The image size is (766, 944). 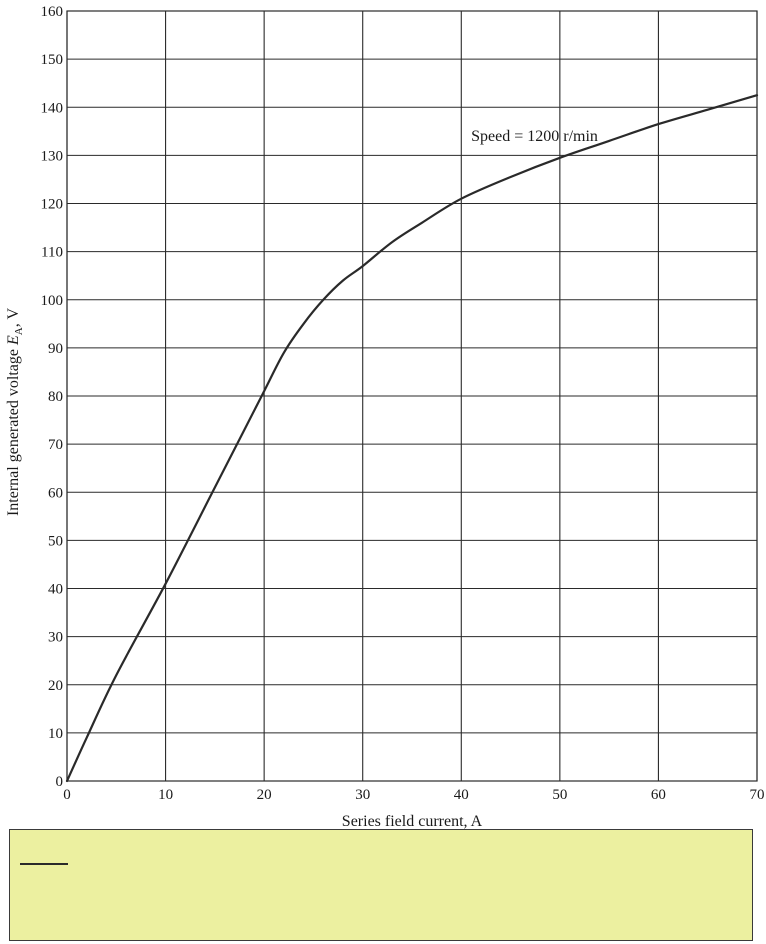 I want to click on x-tick-label: 70, so click(x=757, y=795).